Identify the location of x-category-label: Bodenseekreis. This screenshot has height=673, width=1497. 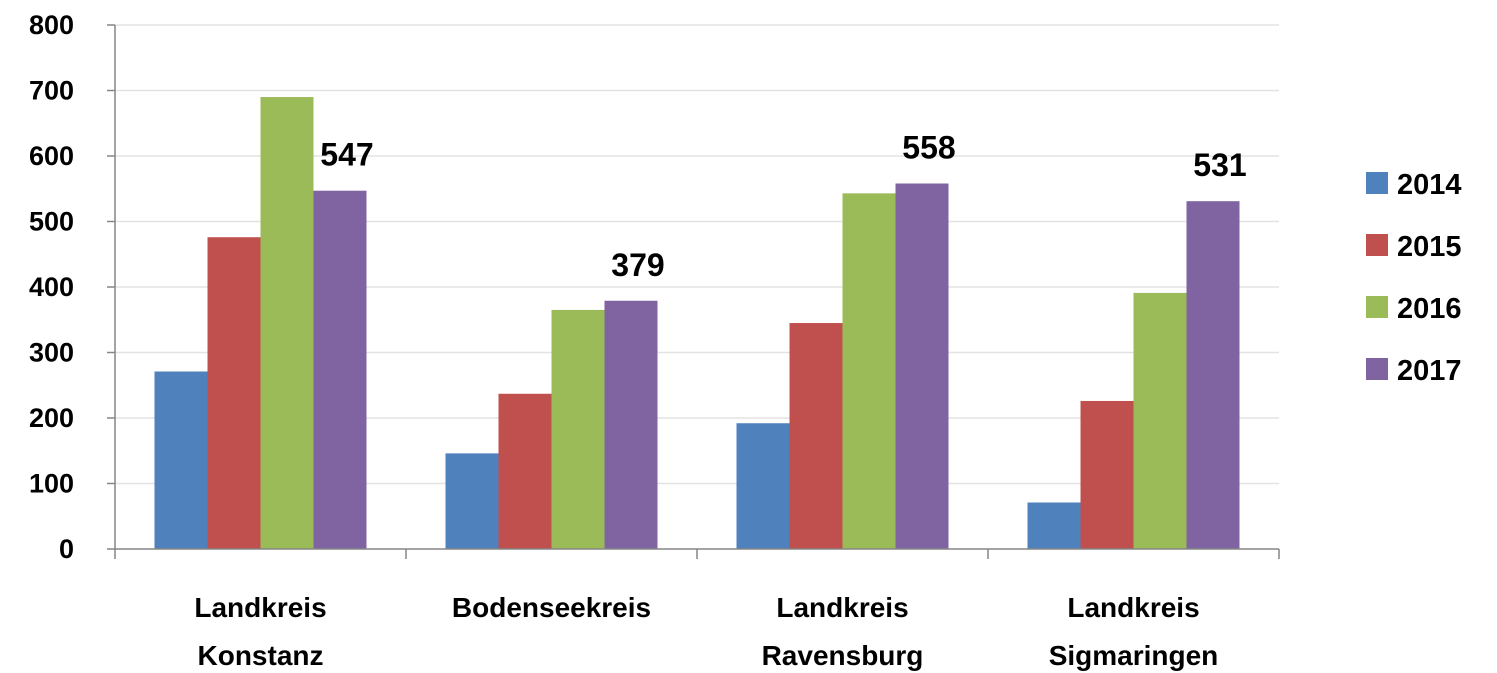
(551, 607).